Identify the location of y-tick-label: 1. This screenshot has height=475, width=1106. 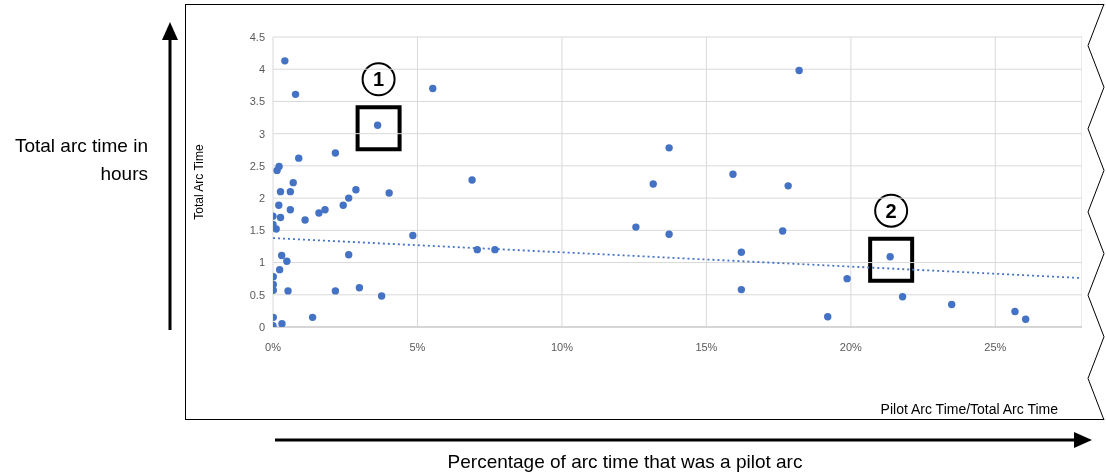
(261, 262).